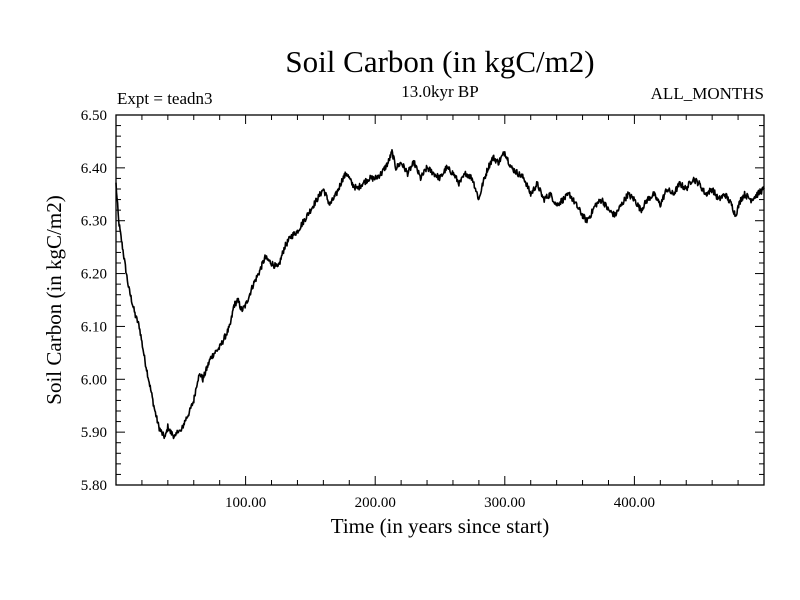 Image resolution: width=800 pixels, height=600 pixels. Describe the element at coordinates (94, 116) in the screenshot. I see `y-tick-label: 6.50` at that location.